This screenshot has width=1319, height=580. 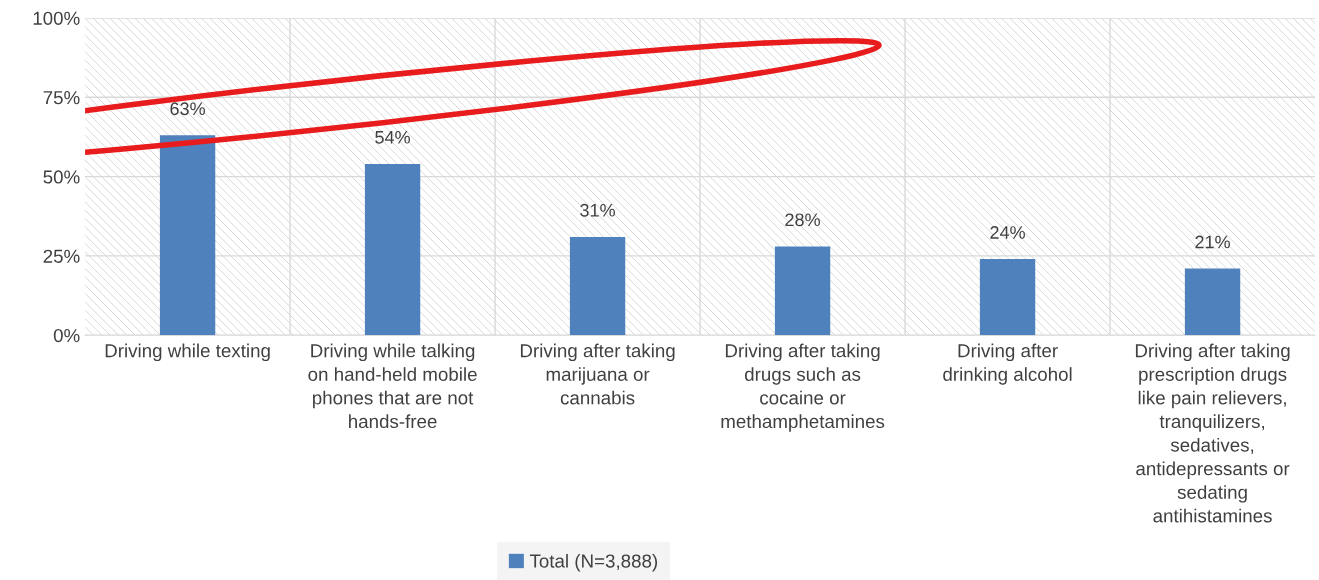 I want to click on data-label: 31%, so click(x=597, y=210).